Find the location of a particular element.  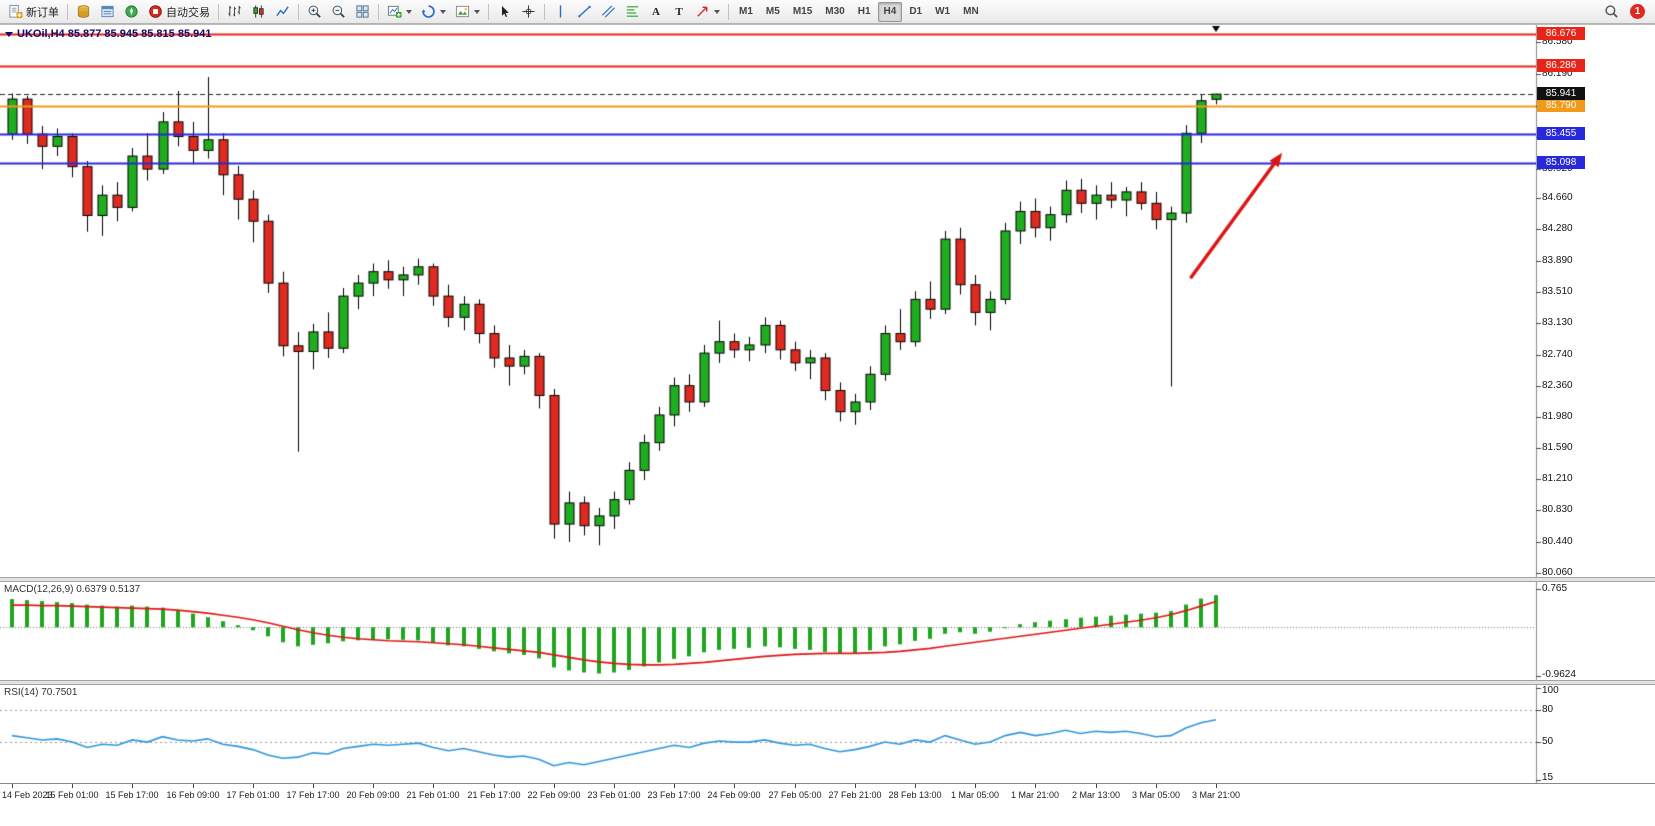

new-chart-dropdown is located at coordinates (399, 12).